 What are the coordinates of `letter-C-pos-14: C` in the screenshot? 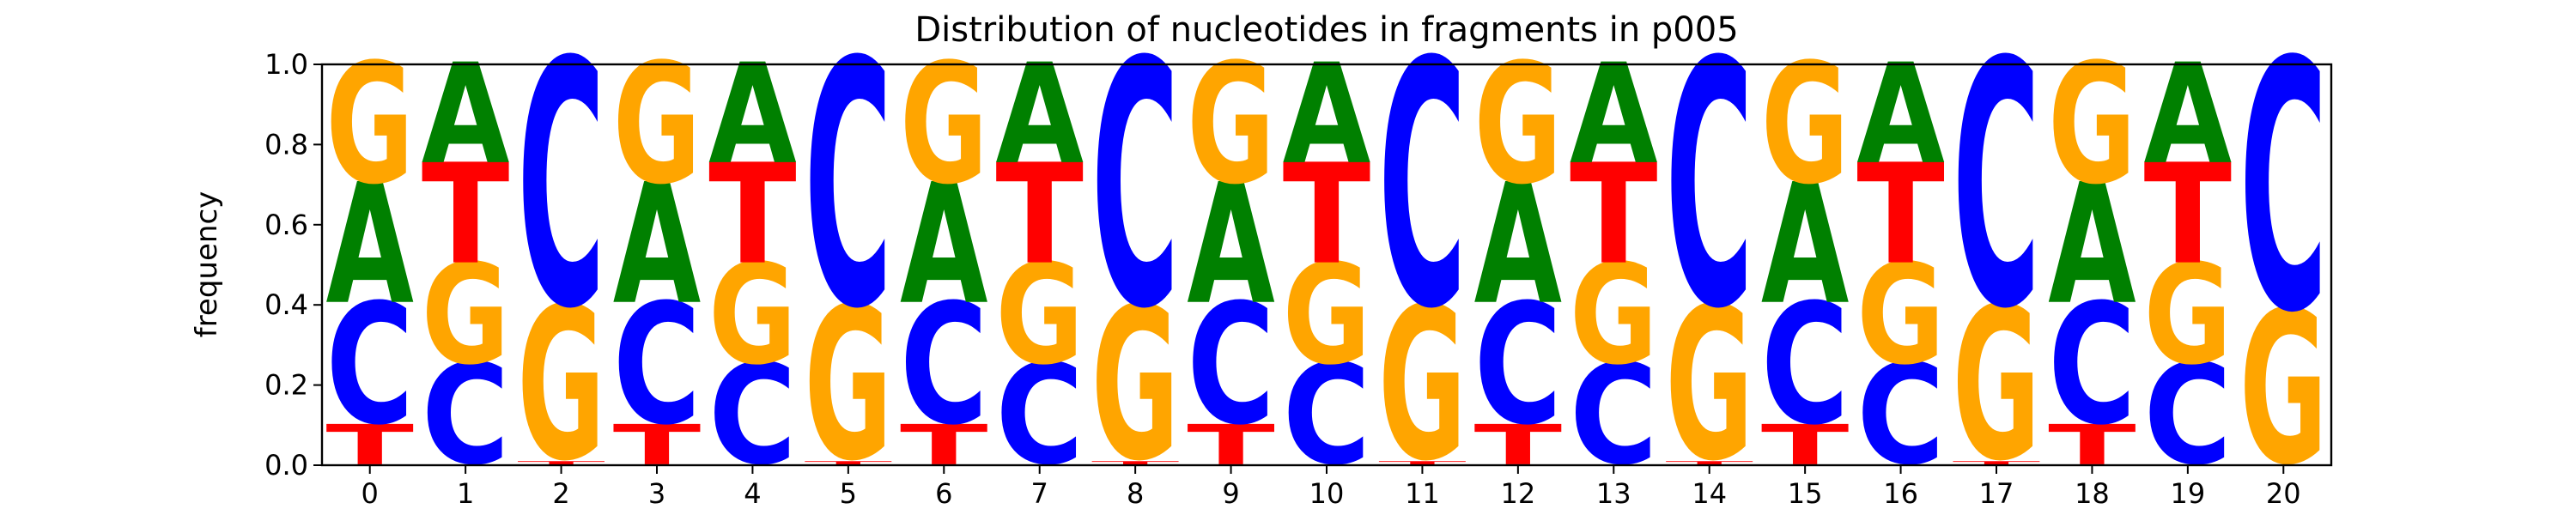 It's located at (1709, 191).